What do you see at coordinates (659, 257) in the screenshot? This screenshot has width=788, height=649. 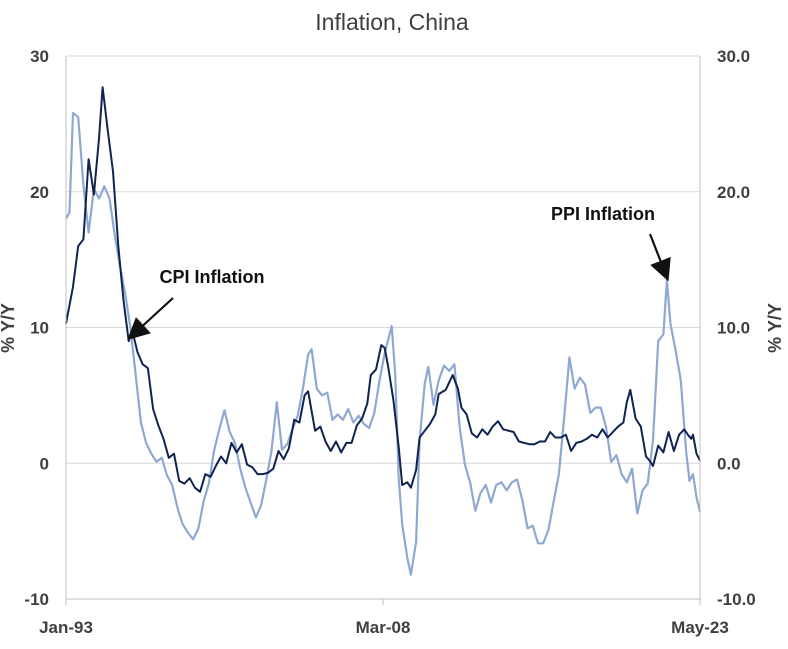 I see `ppi-inflation-annotation-arrow` at bounding box center [659, 257].